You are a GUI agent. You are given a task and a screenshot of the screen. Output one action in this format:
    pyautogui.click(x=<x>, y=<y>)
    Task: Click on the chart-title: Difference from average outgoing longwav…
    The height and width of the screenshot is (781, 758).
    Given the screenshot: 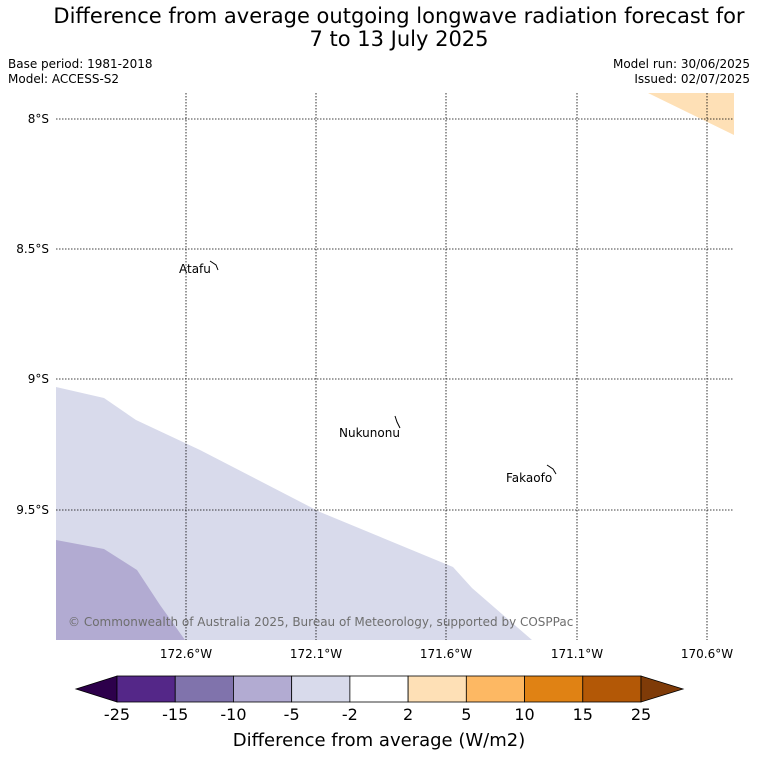 What is the action you would take?
    pyautogui.click(x=379, y=28)
    